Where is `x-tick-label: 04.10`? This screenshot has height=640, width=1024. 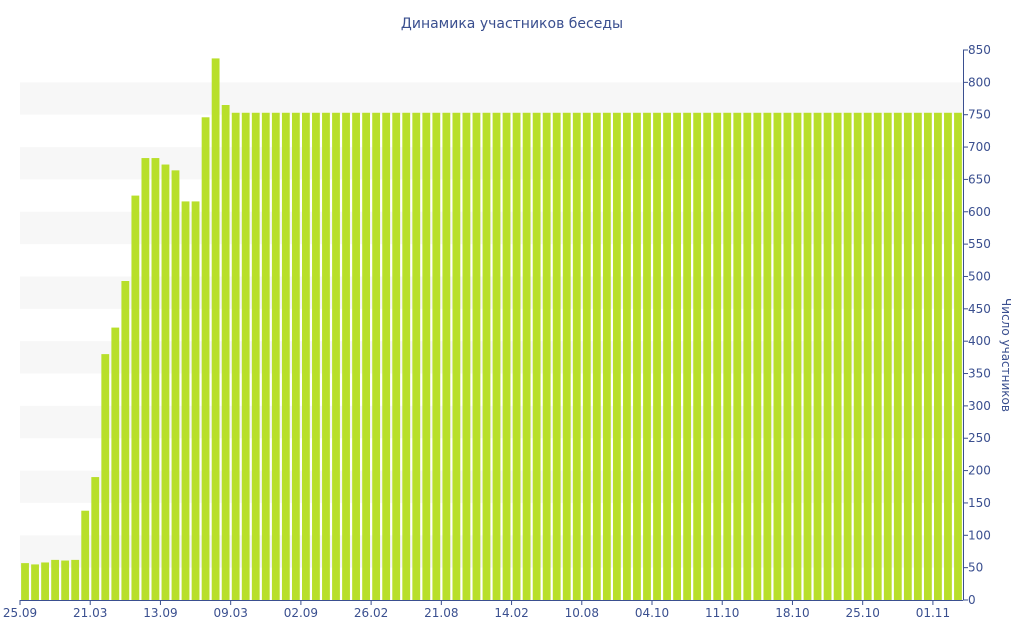 x-tick-label: 04.10 is located at coordinates (652, 613).